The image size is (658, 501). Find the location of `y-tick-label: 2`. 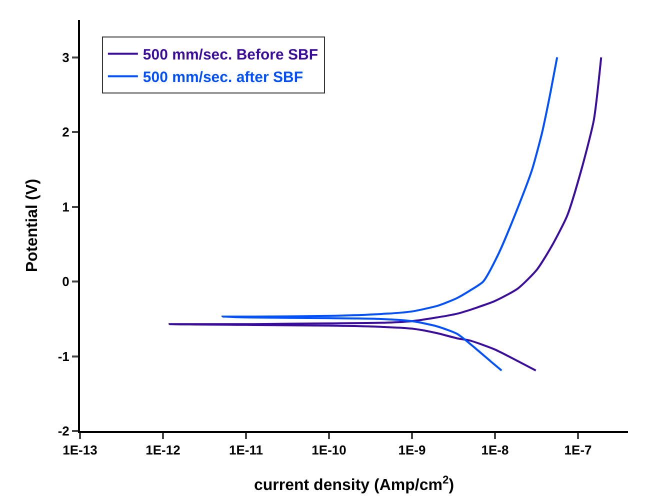

y-tick-label: 2 is located at coordinates (66, 132).